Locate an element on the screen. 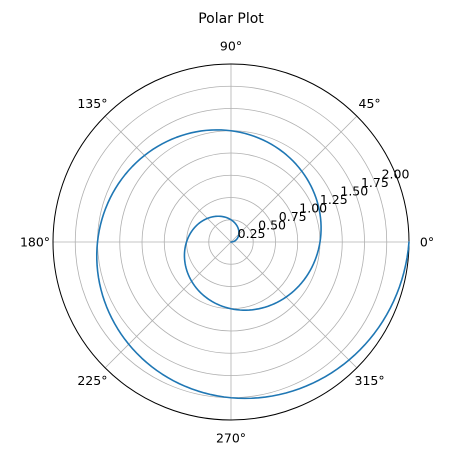 The image size is (453, 468). theta-tick-label-6: 270° is located at coordinates (231, 438).